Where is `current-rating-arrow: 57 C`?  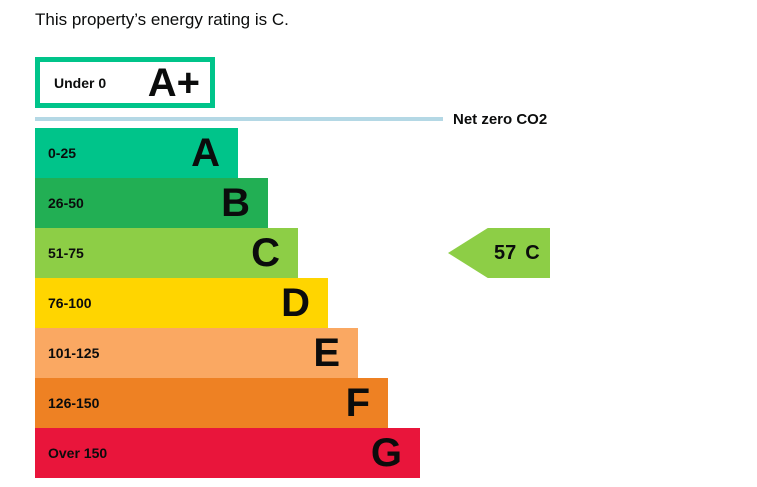
current-rating-arrow: 57 C is located at coordinates (499, 253).